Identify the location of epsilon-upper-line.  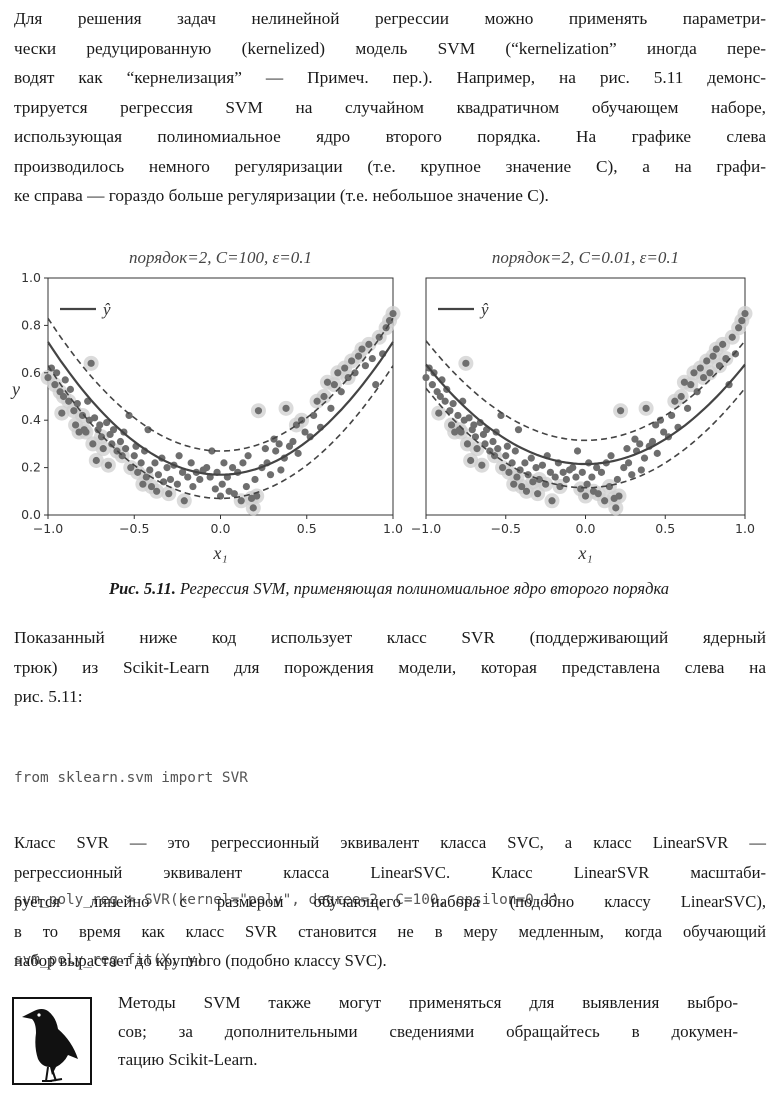
(220, 384).